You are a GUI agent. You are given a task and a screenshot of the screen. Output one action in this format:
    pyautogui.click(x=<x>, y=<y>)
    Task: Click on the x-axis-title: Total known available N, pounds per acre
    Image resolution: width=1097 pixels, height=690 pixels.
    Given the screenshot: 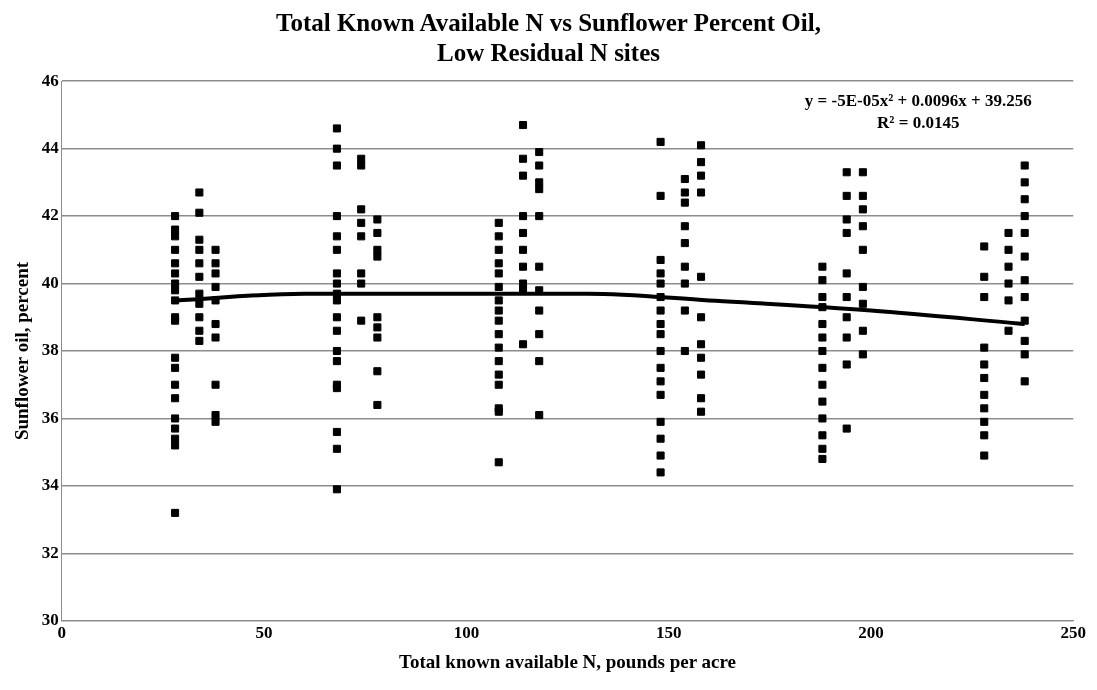 What is the action you would take?
    pyautogui.click(x=568, y=661)
    